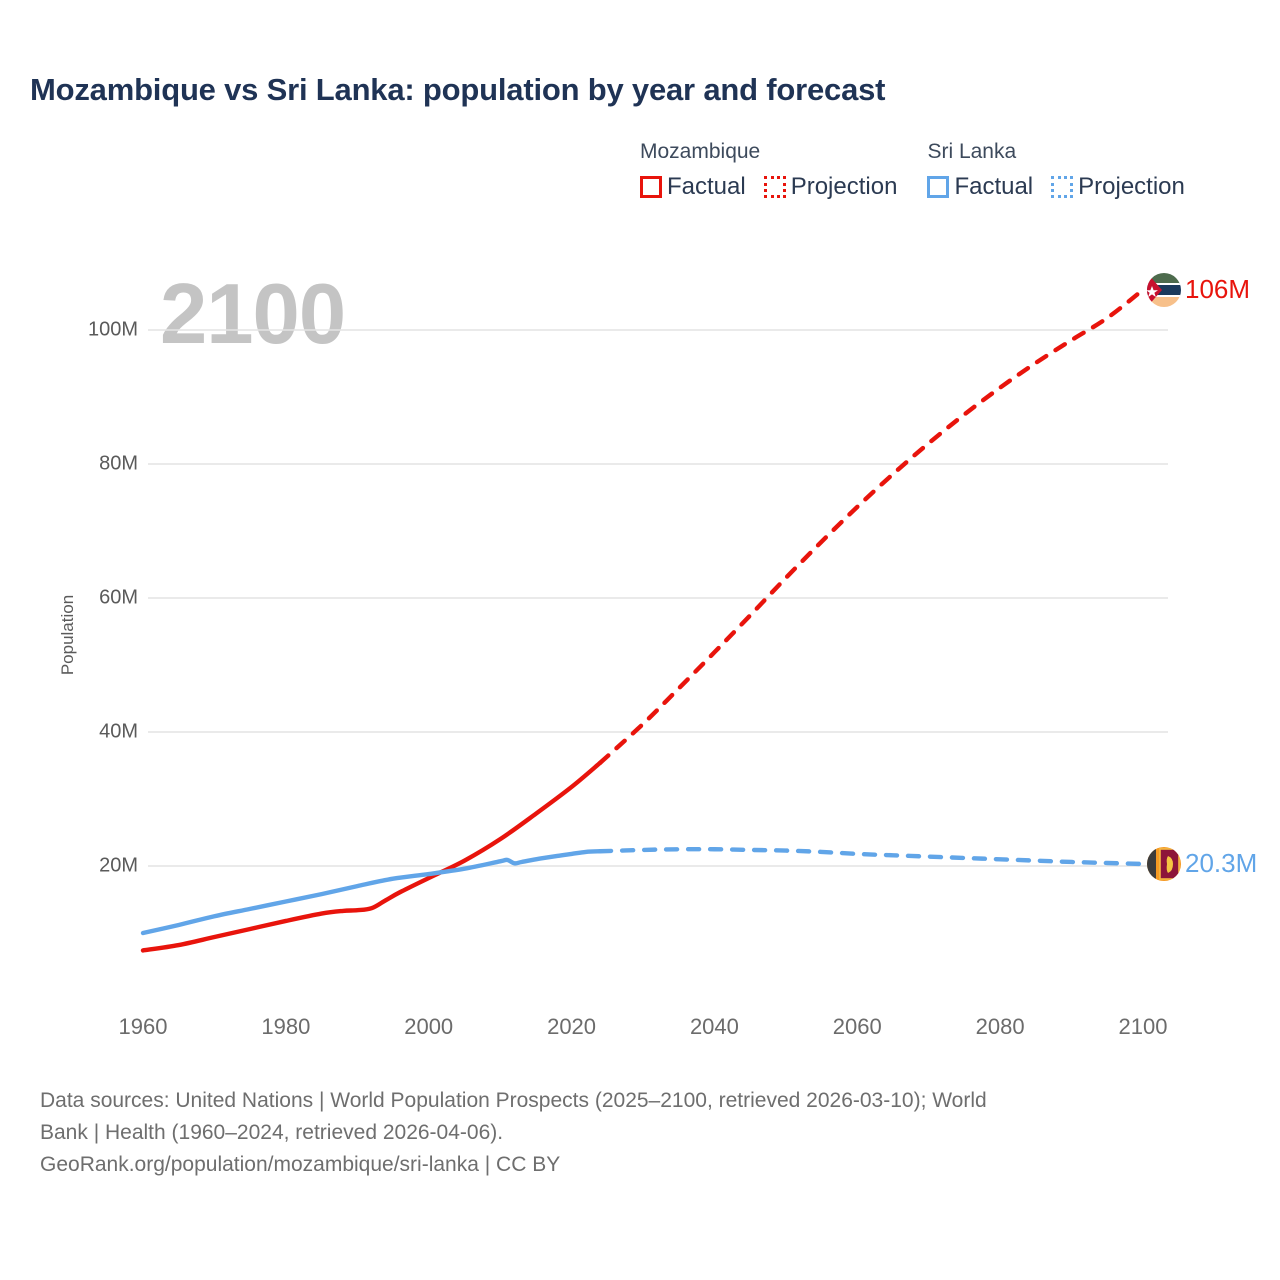 The width and height of the screenshot is (1280, 1280). Describe the element at coordinates (118, 597) in the screenshot. I see `y-axis-tick-label: 60M` at that location.